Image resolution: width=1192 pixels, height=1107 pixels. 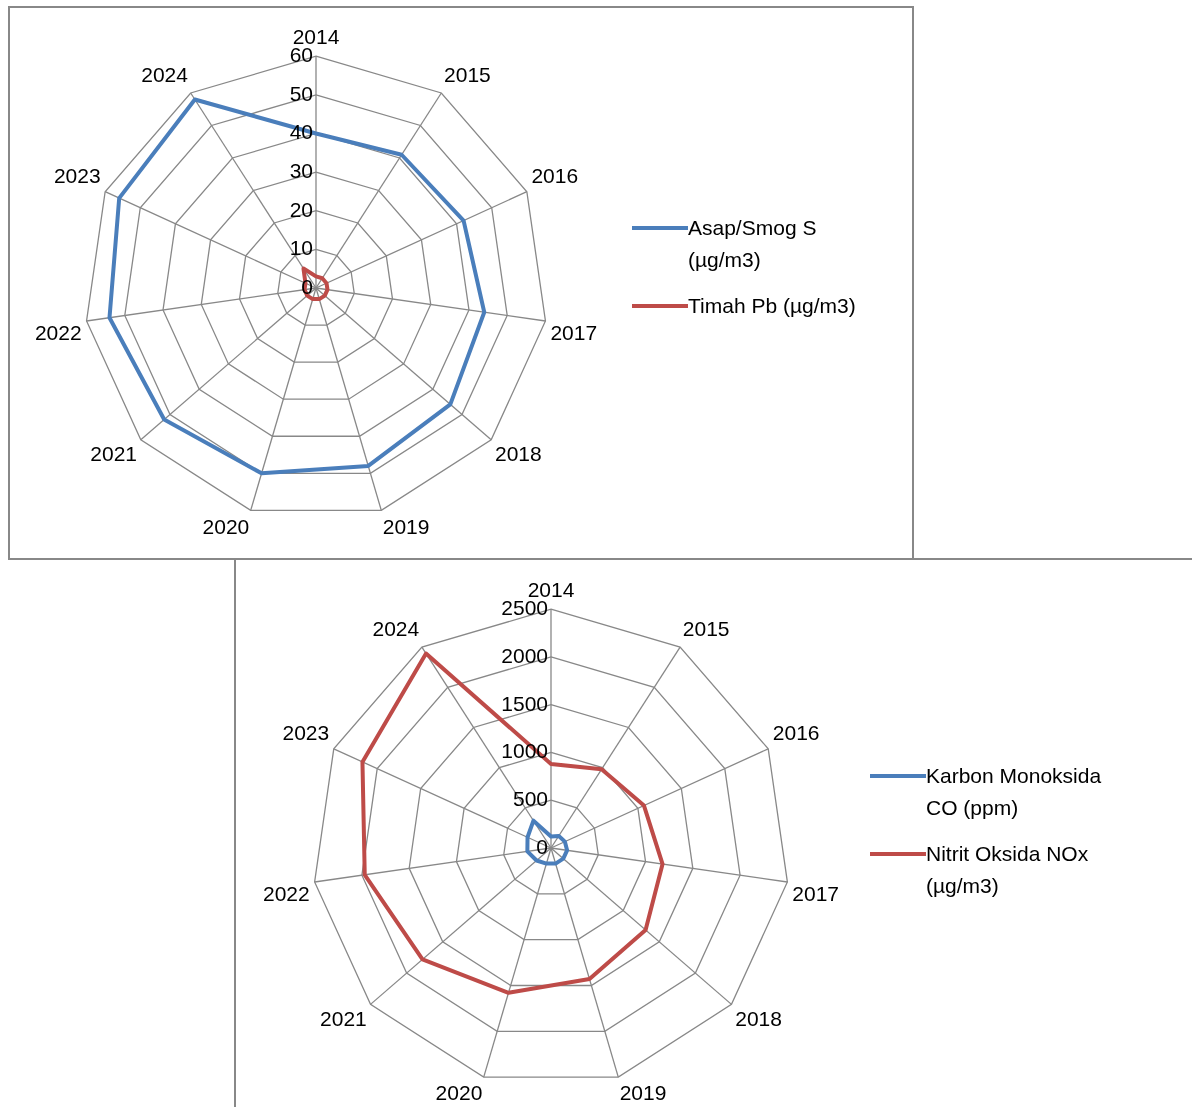 What do you see at coordinates (301, 209) in the screenshot?
I see `y-tick-label: 20` at bounding box center [301, 209].